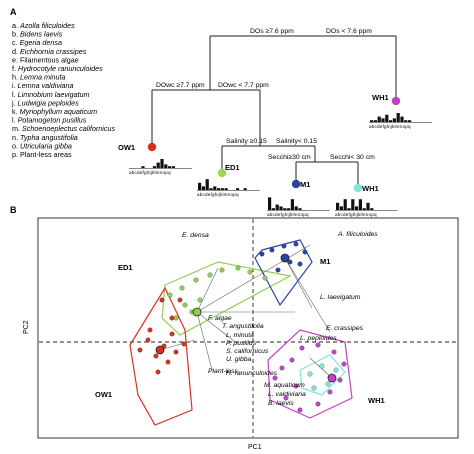  I want to click on tree-leaf-1: OW1 abcdefghijklmnopq, so click(155, 158).